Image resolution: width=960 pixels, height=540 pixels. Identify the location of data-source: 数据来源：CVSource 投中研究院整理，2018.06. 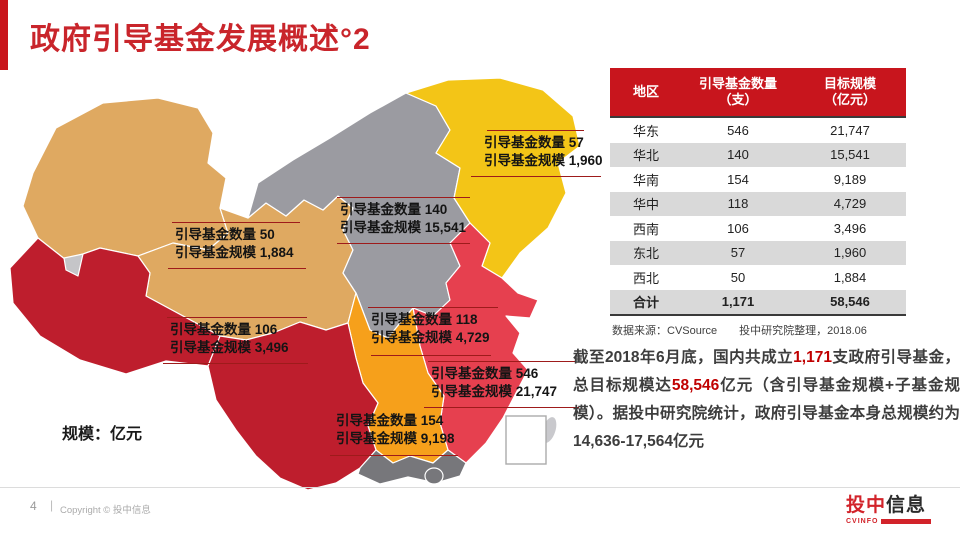
(739, 331).